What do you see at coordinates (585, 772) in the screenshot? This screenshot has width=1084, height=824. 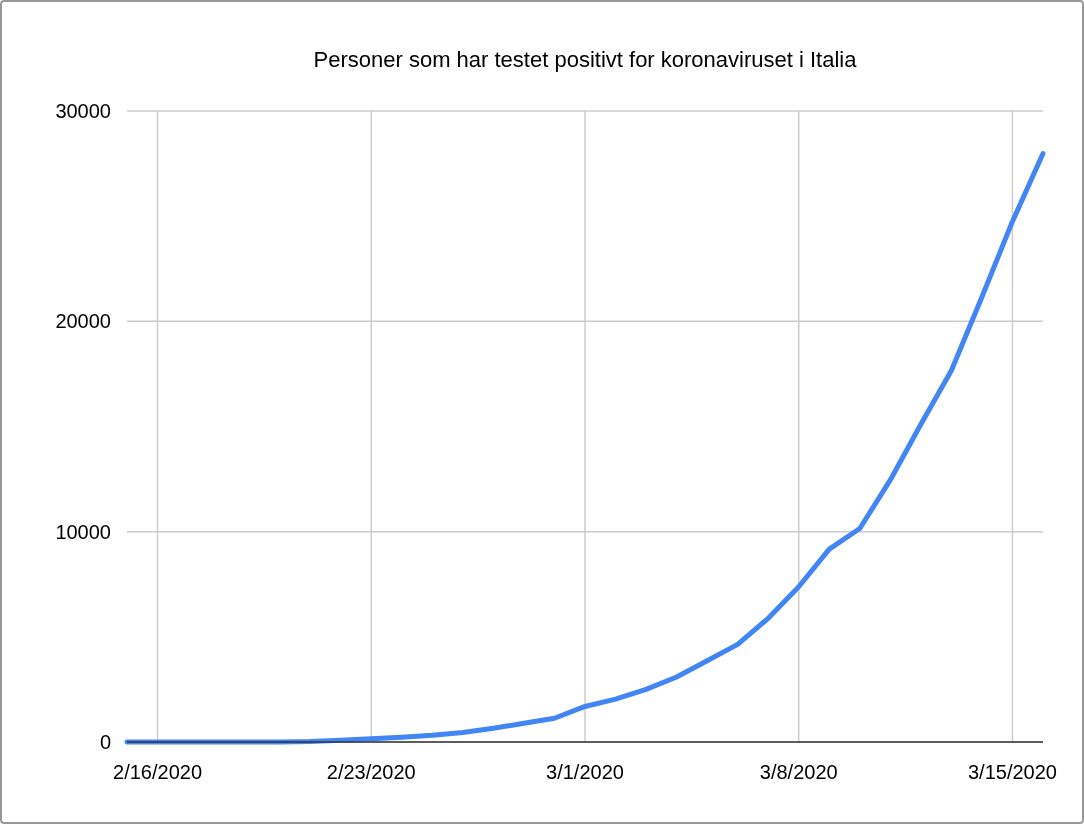 I see `x-tick-label: 3/1/2020` at bounding box center [585, 772].